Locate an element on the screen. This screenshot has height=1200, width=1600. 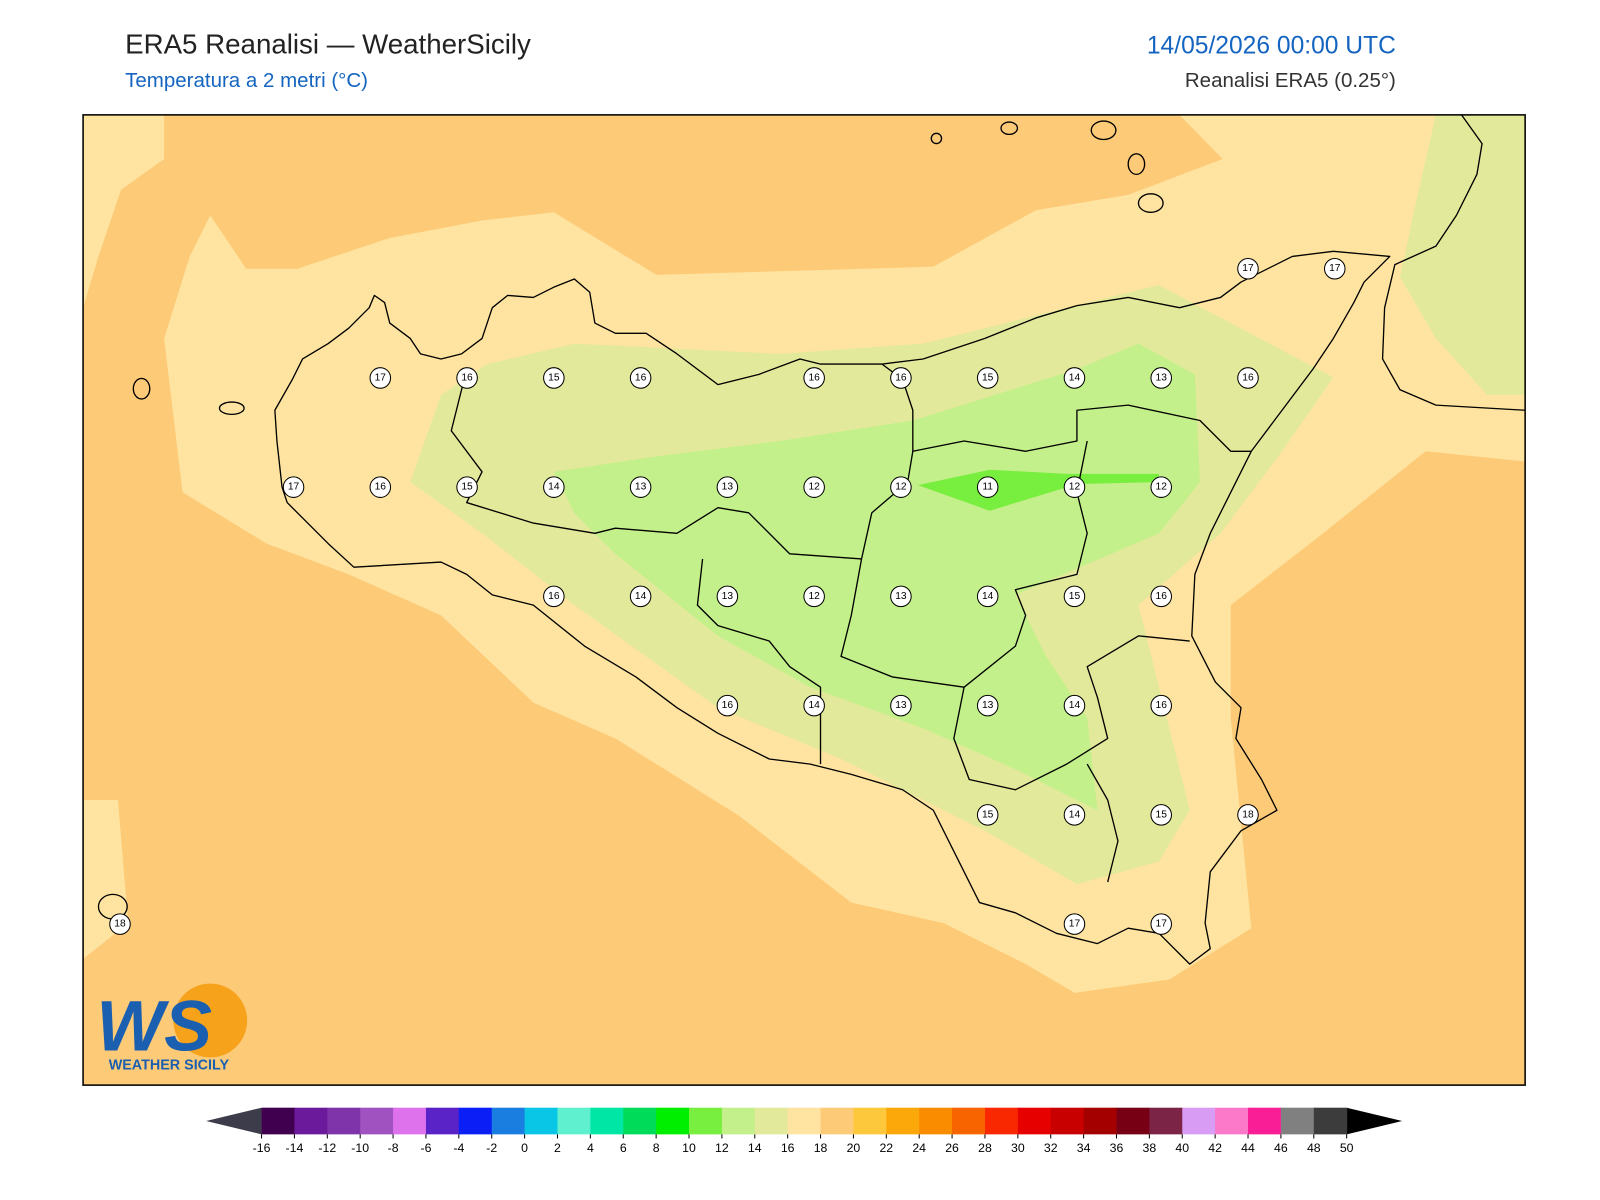
logo-text: WEATHER SICILY is located at coordinates (169, 1066).